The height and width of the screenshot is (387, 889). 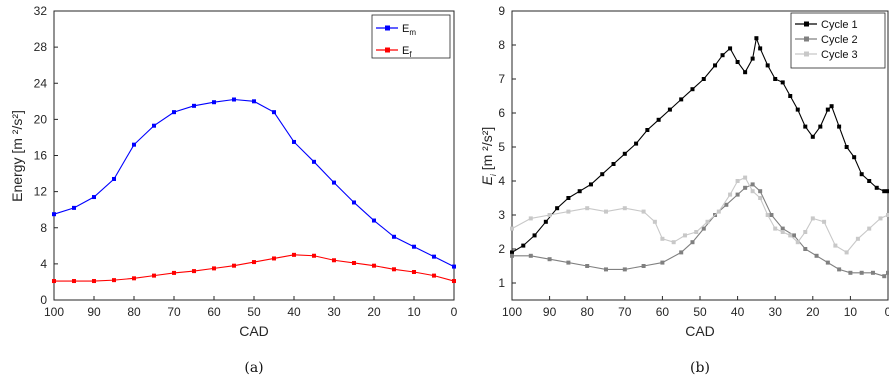 I want to click on y-tick-label: 3, so click(x=501, y=215).